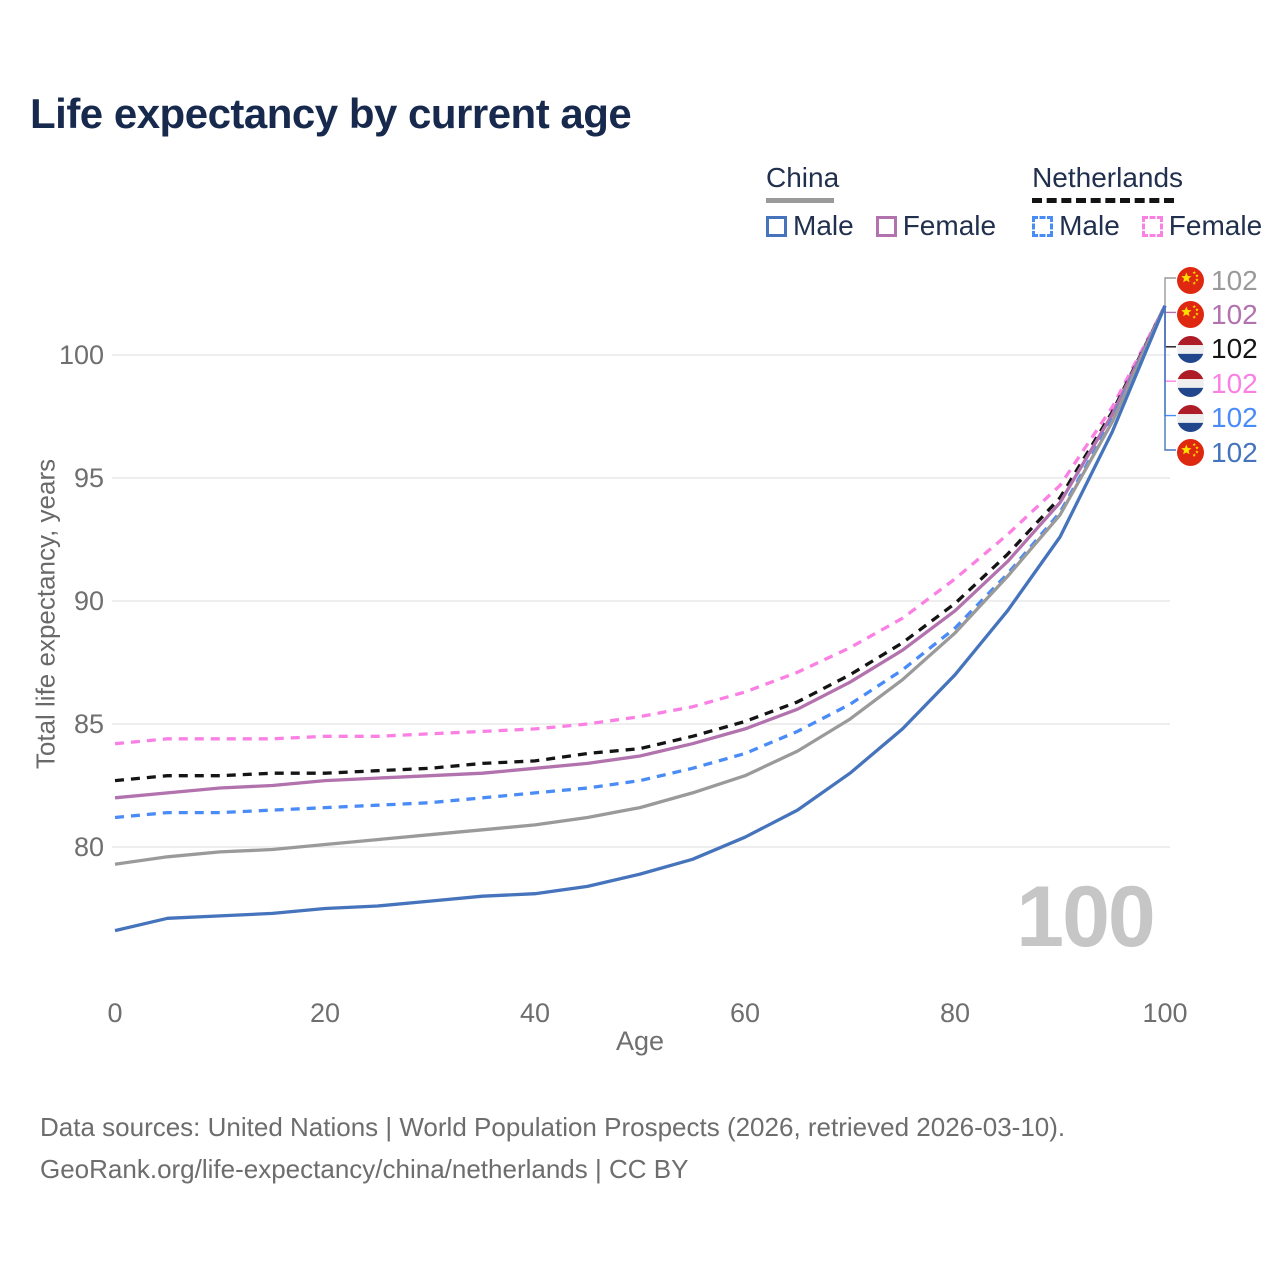  I want to click on legend-group-netherlands: Netherlands Male Female, so click(1147, 202).